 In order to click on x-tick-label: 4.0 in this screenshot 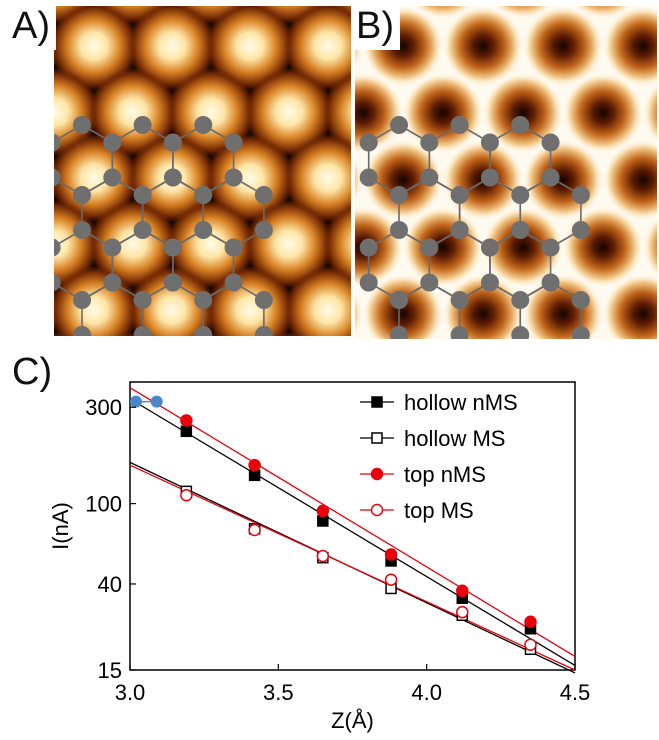, I will do `click(426, 692)`.